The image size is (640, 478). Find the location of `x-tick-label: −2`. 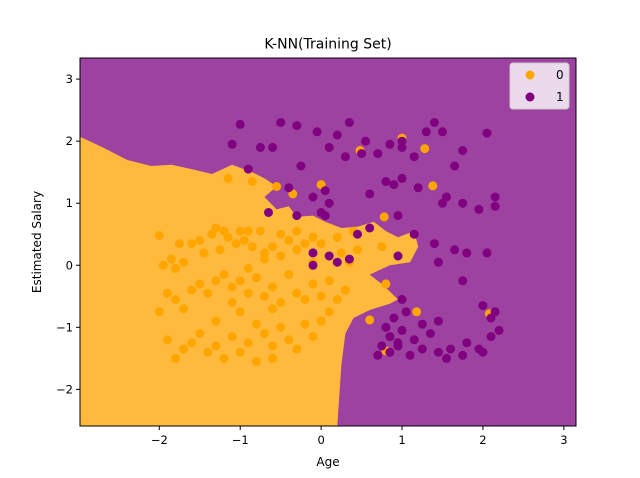

x-tick-label: −2 is located at coordinates (159, 440).